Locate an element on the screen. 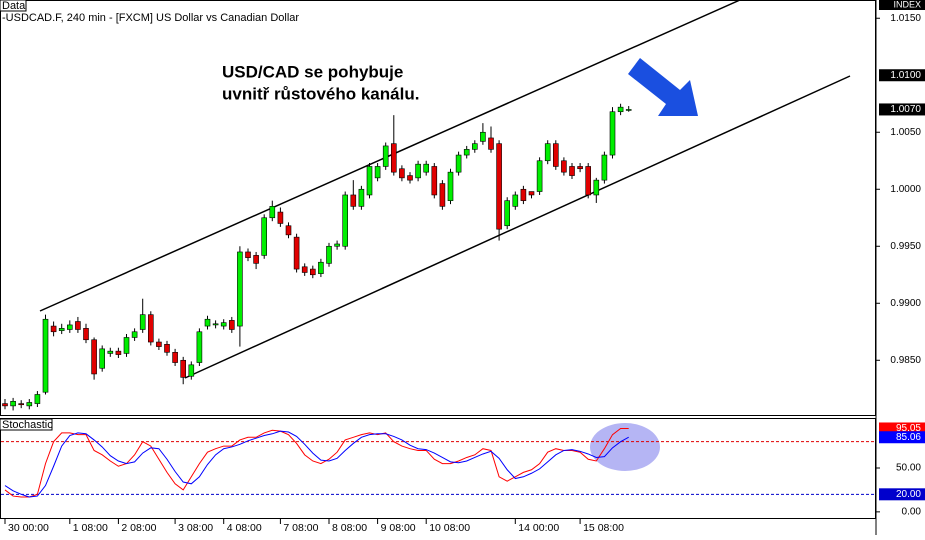 The image size is (925, 540). x-tick-label: 10 08:00 is located at coordinates (449, 528).